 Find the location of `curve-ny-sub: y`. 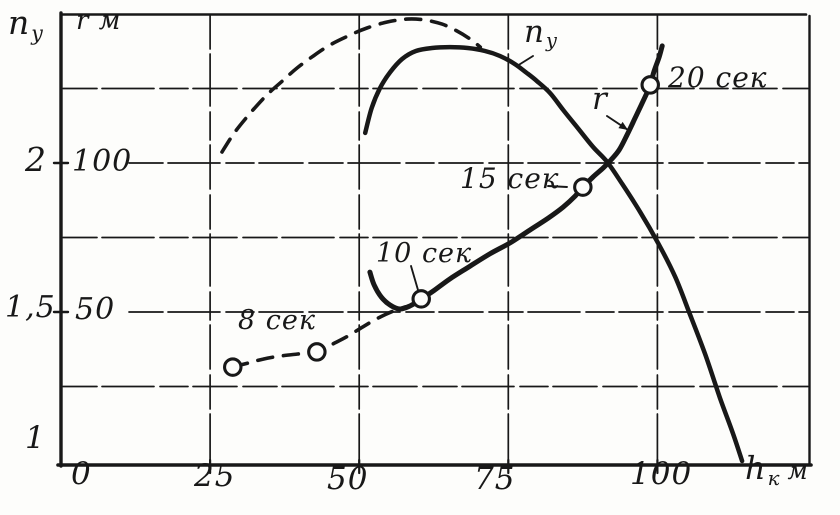

curve-ny-sub: y is located at coordinates (551, 41).